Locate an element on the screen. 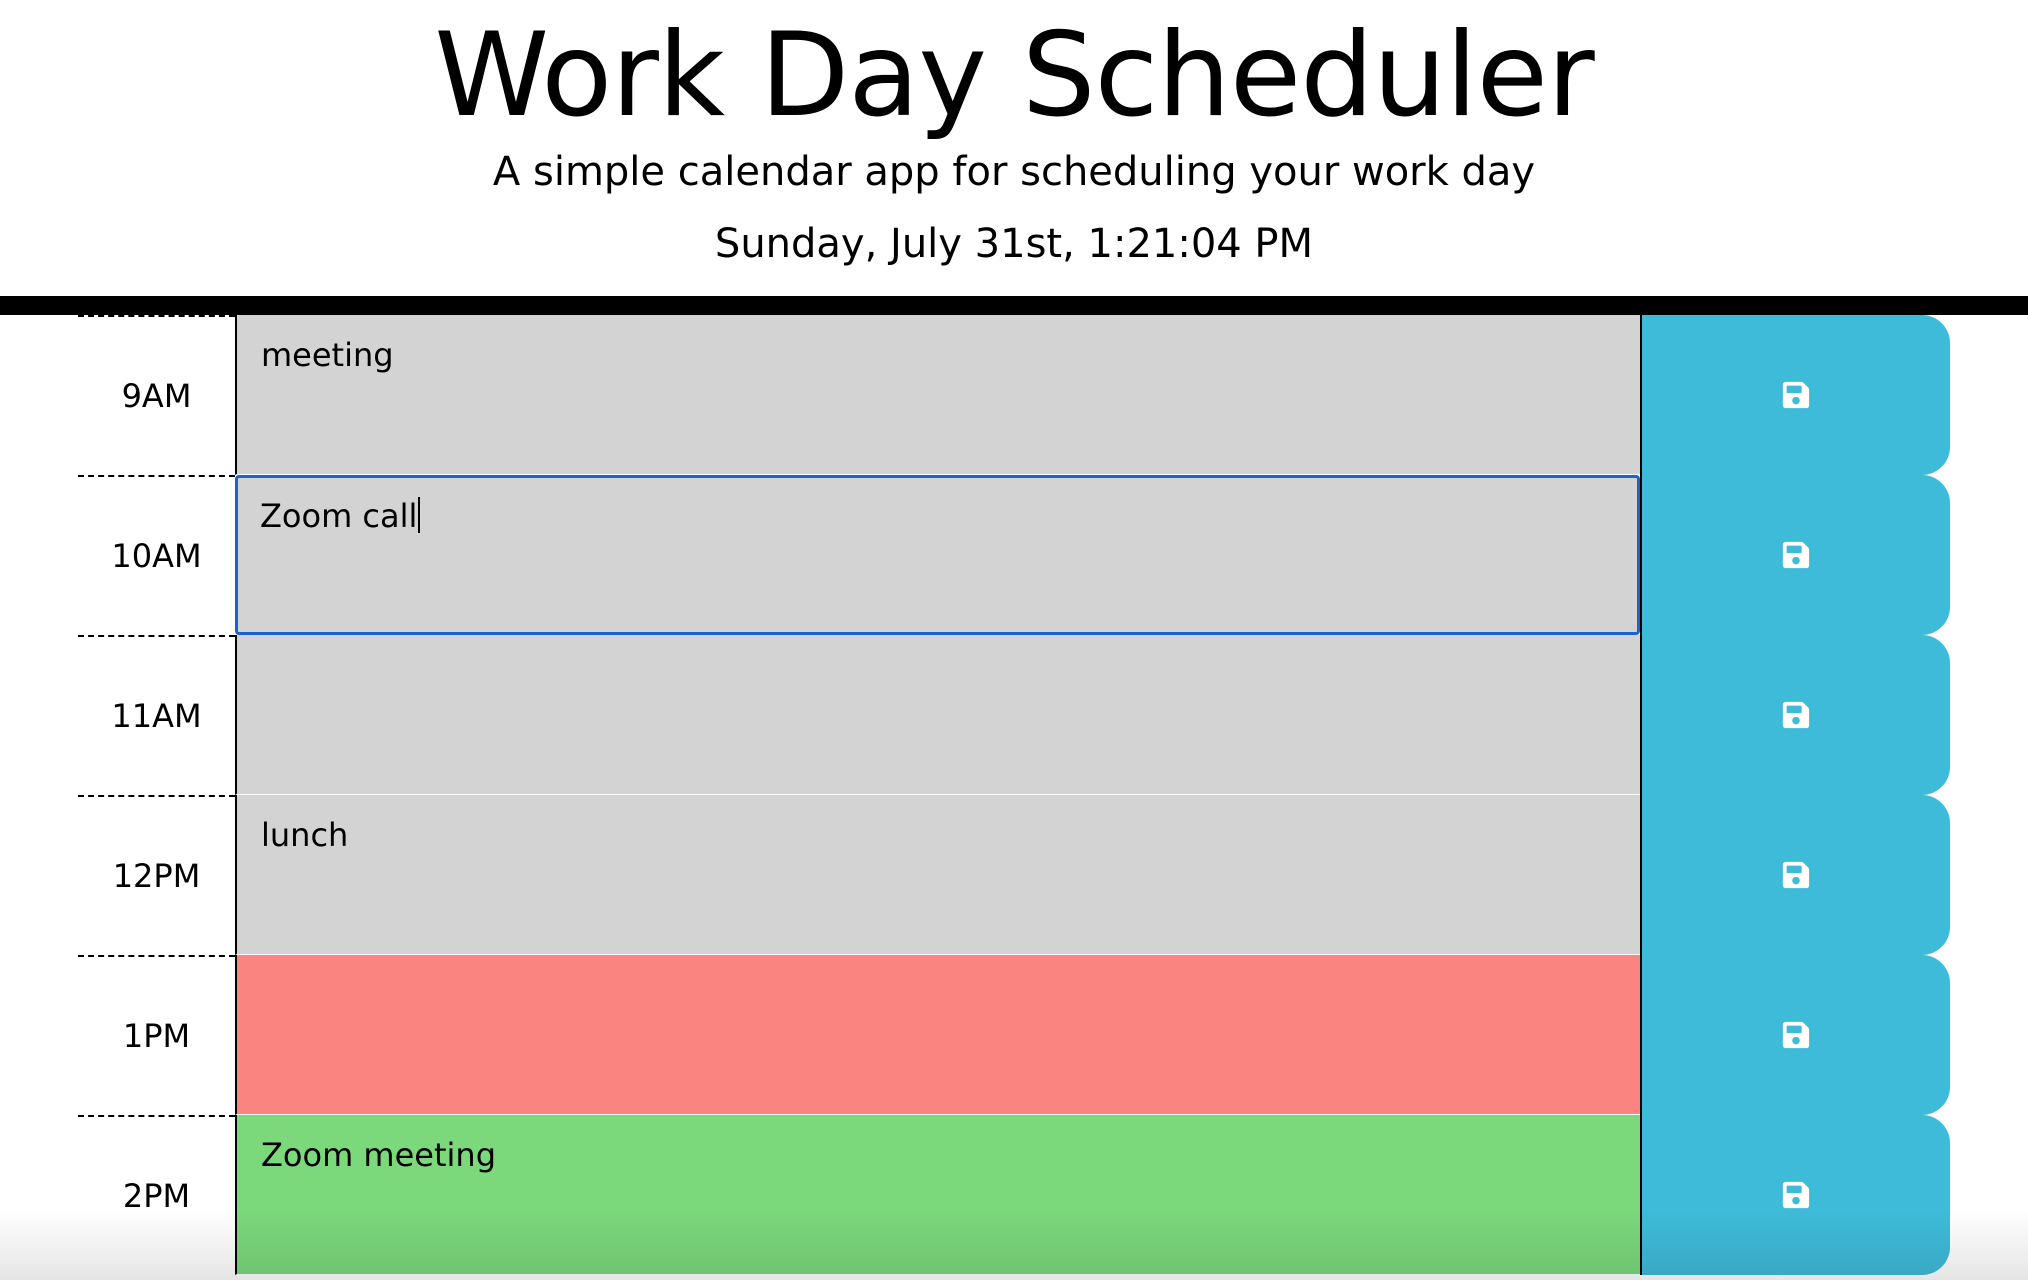  description-textarea: Zoom call is located at coordinates (937, 555).